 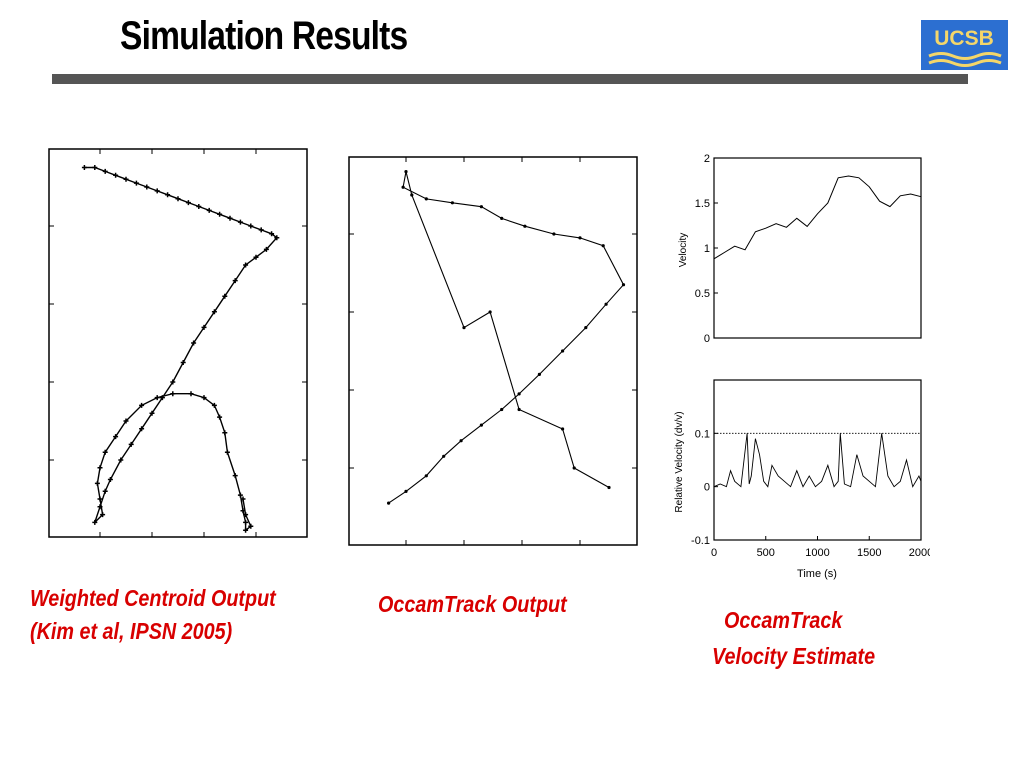 I want to click on y-tick-label: 0.1, so click(x=702, y=434).